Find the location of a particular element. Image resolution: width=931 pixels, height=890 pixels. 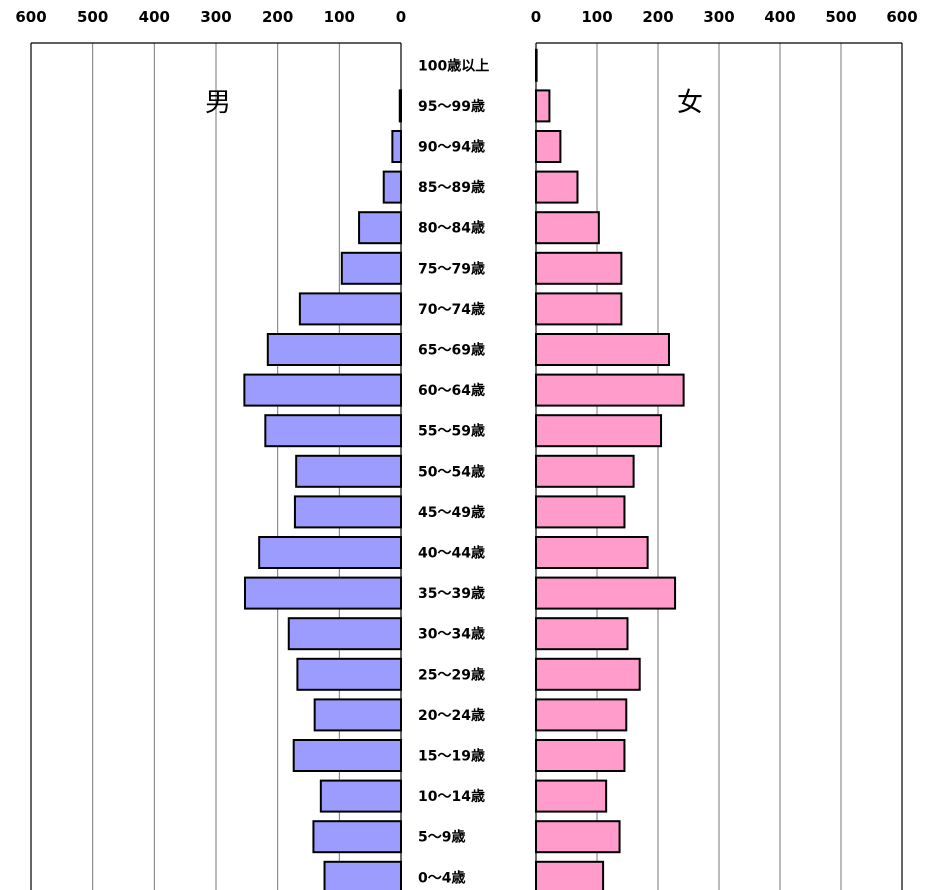

age-group-label: 60～64歳 is located at coordinates (451, 390).